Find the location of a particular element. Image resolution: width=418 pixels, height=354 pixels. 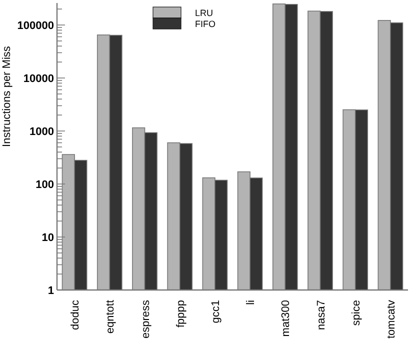

x-tick-label: fpppp is located at coordinates (180, 314).